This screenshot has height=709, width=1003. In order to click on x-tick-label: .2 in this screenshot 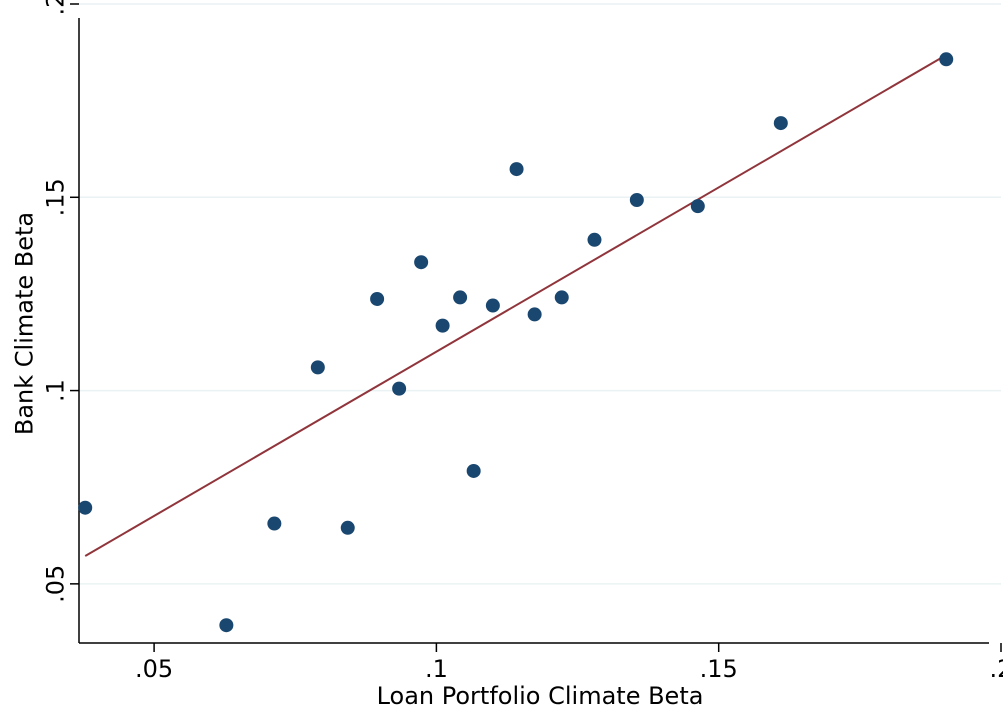, I will do `click(996, 669)`.